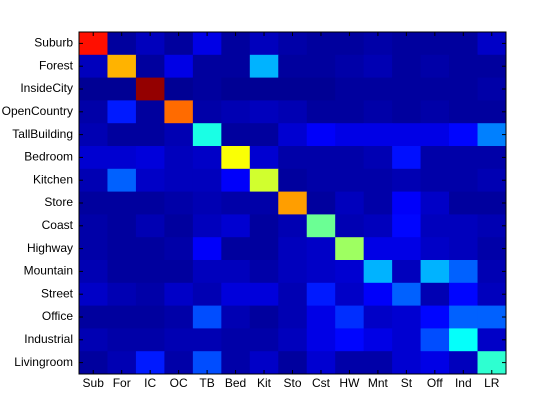 The image size is (560, 420). What do you see at coordinates (235, 383) in the screenshot?
I see `x-tick-label: Bed` at bounding box center [235, 383].